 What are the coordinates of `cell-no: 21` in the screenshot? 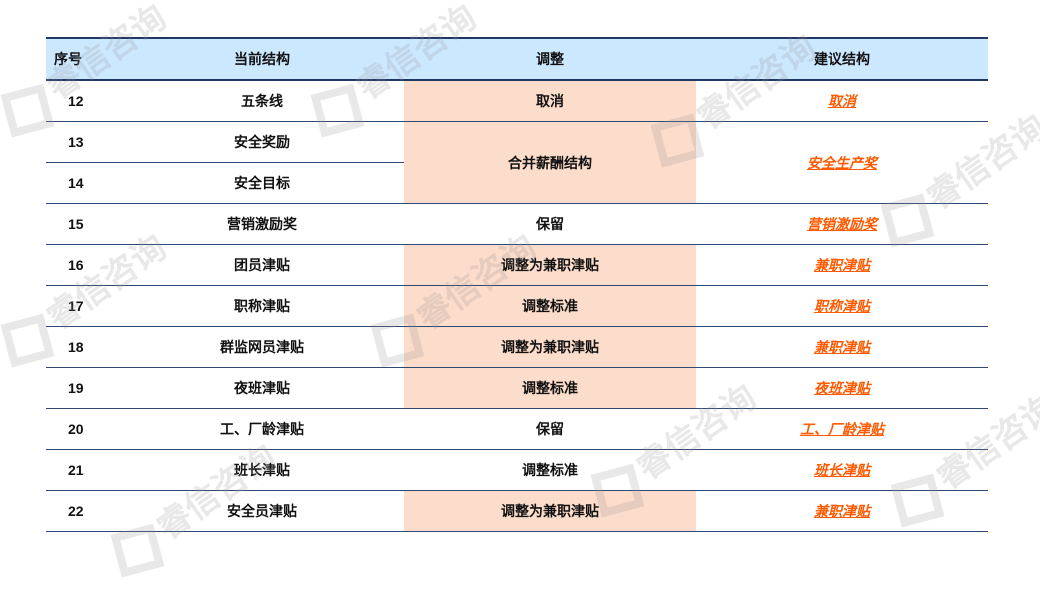 It's located at (83, 470).